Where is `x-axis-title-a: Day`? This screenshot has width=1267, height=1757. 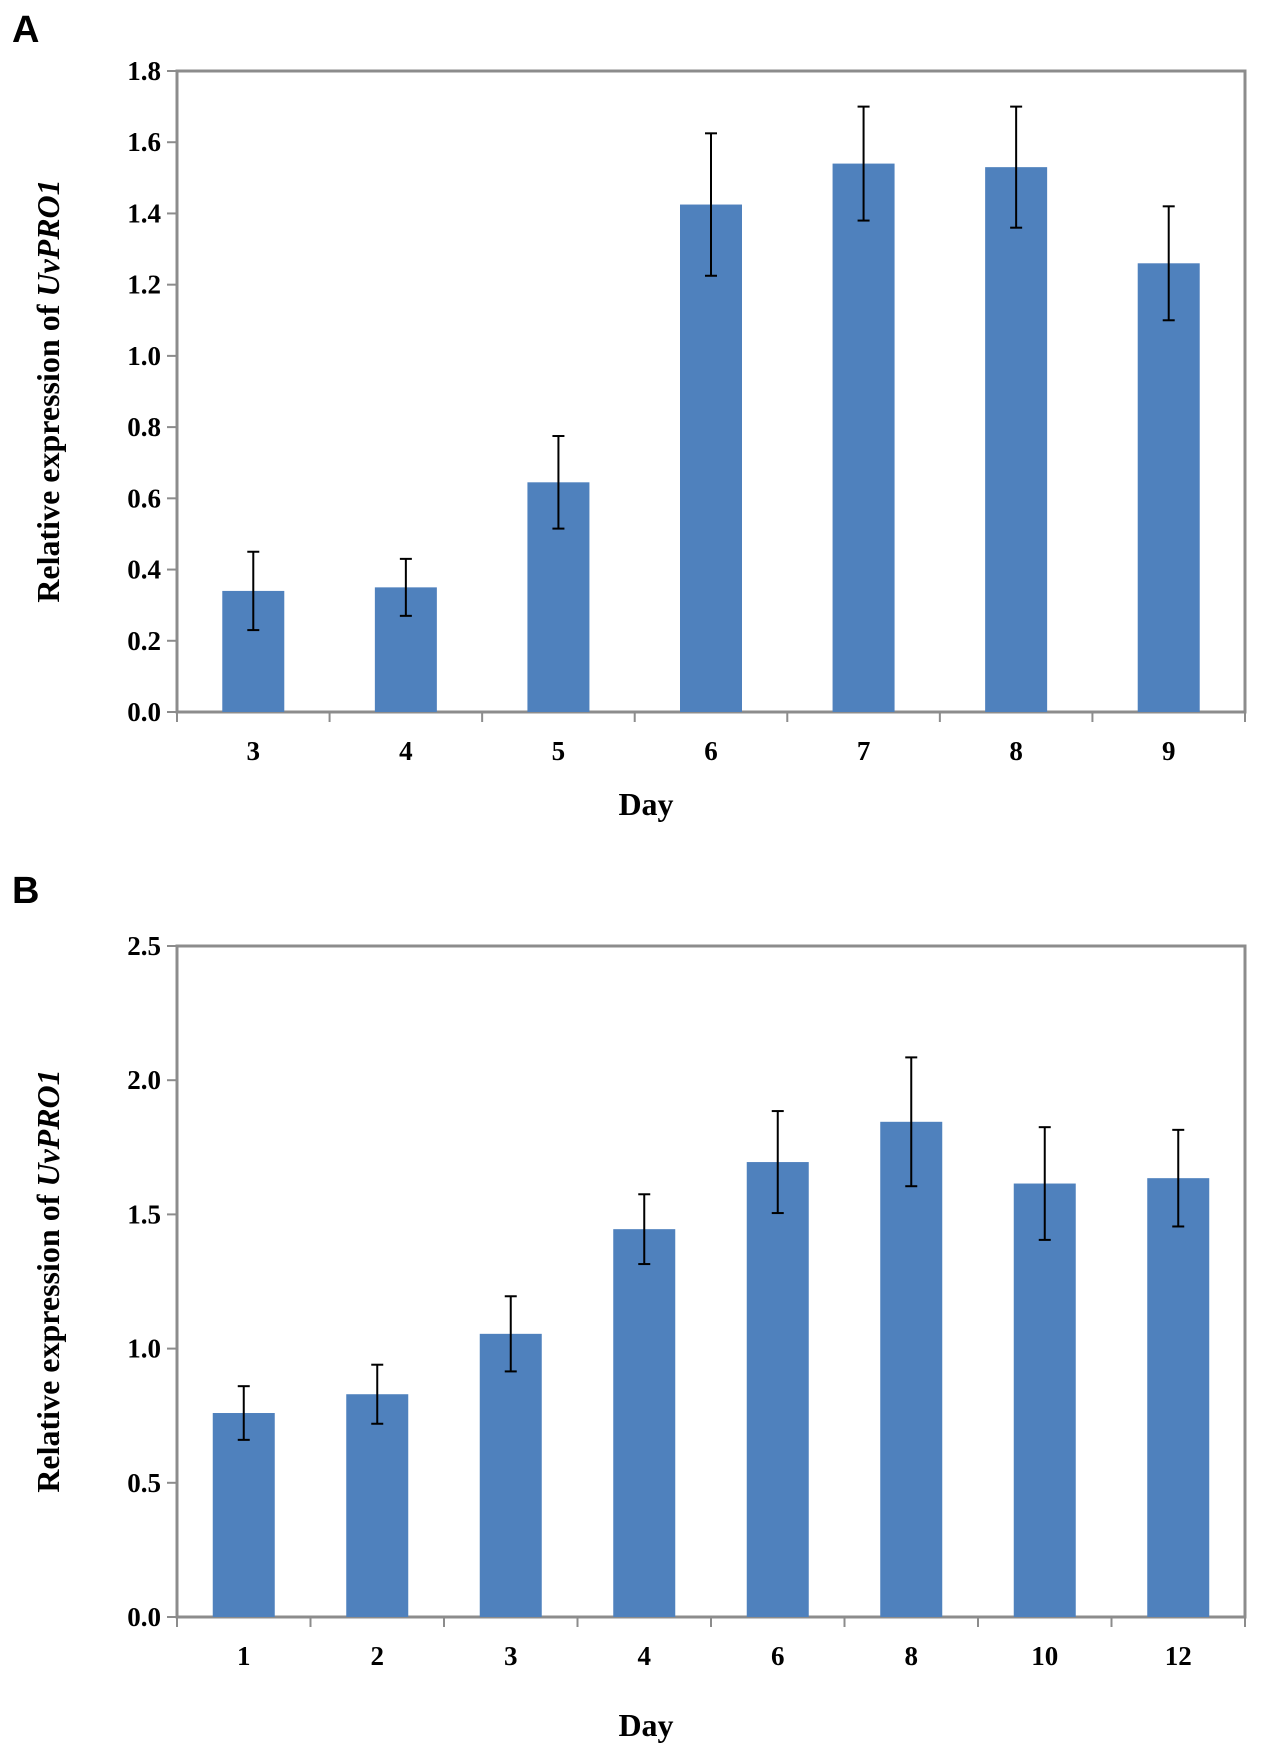
x-axis-title-a: Day is located at coordinates (645, 804).